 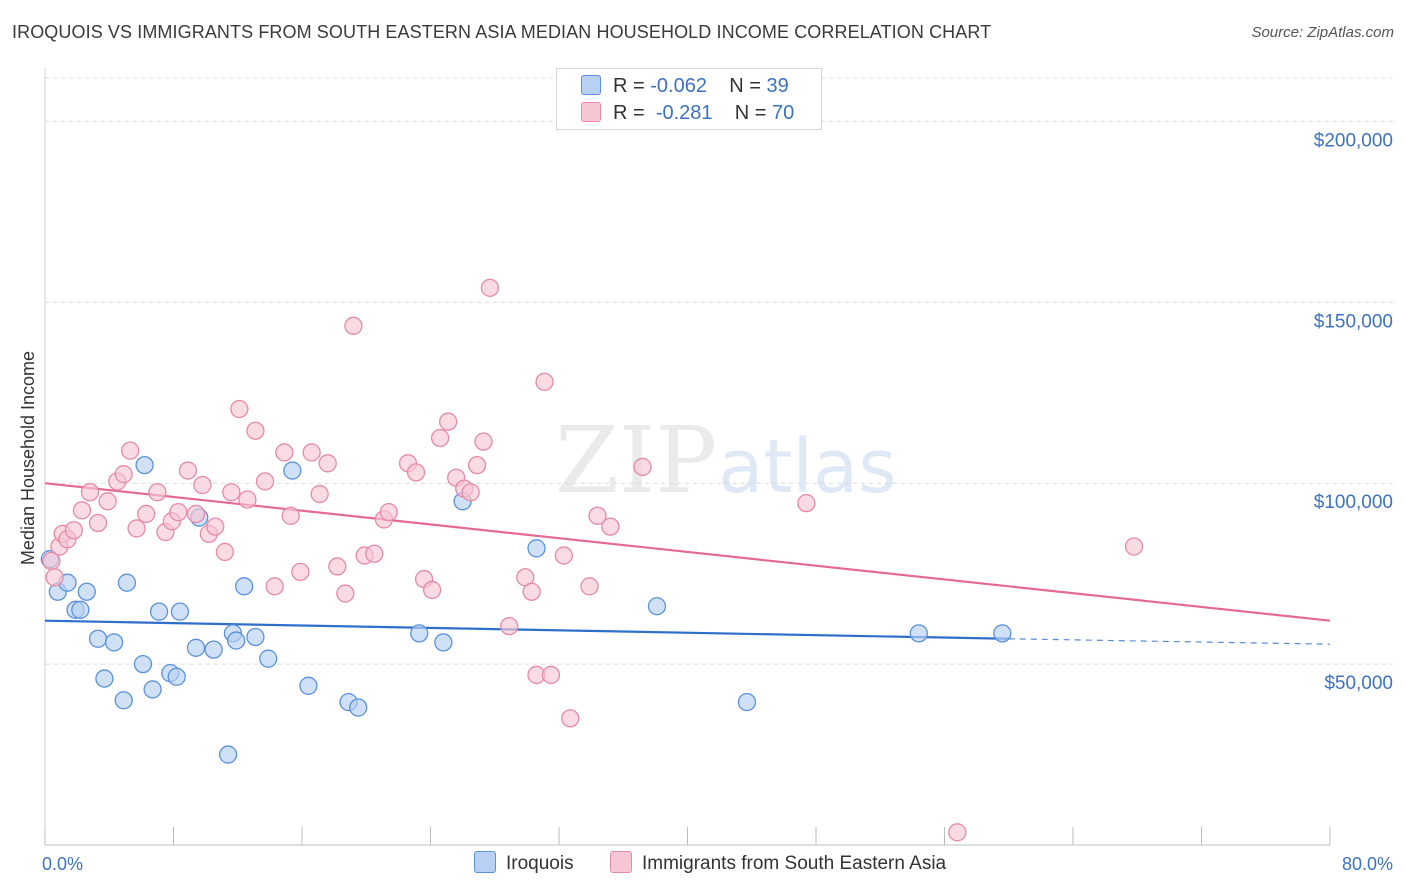 What do you see at coordinates (1358, 683) in the screenshot?
I see `y-tick-label: $50,000` at bounding box center [1358, 683].